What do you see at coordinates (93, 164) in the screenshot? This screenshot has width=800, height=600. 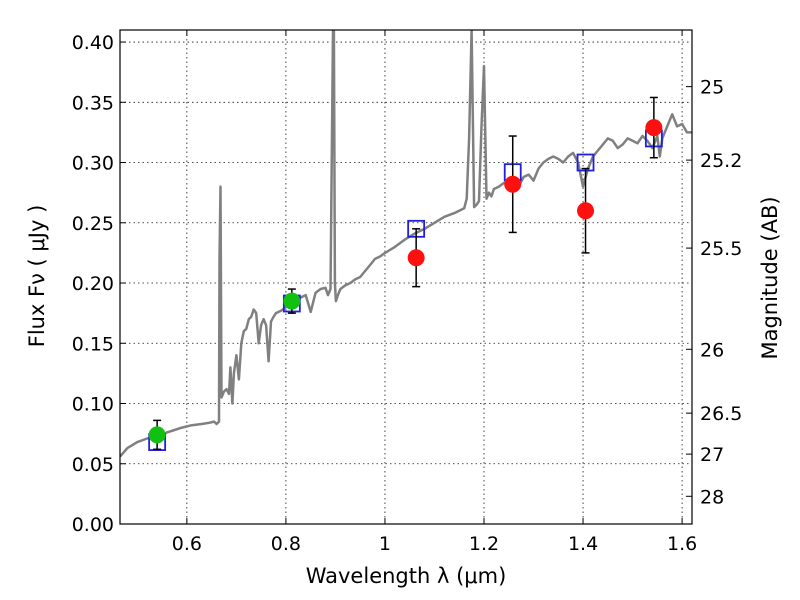 I see `y-tick-label: 0.30` at bounding box center [93, 164].